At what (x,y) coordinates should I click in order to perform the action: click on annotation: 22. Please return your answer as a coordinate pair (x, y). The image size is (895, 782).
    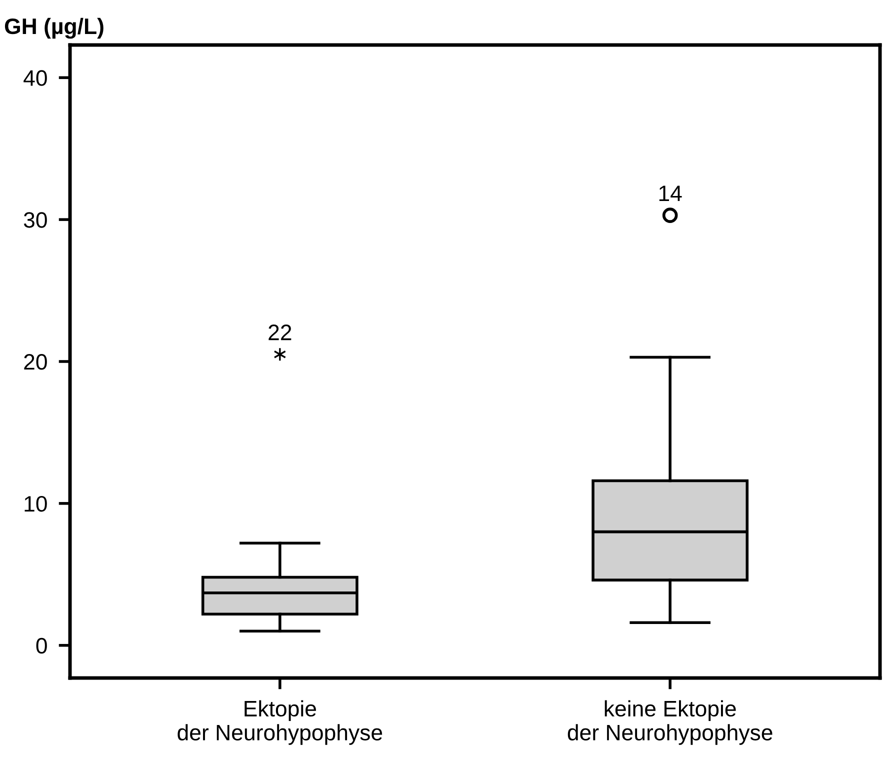
    Looking at the image, I should click on (280, 332).